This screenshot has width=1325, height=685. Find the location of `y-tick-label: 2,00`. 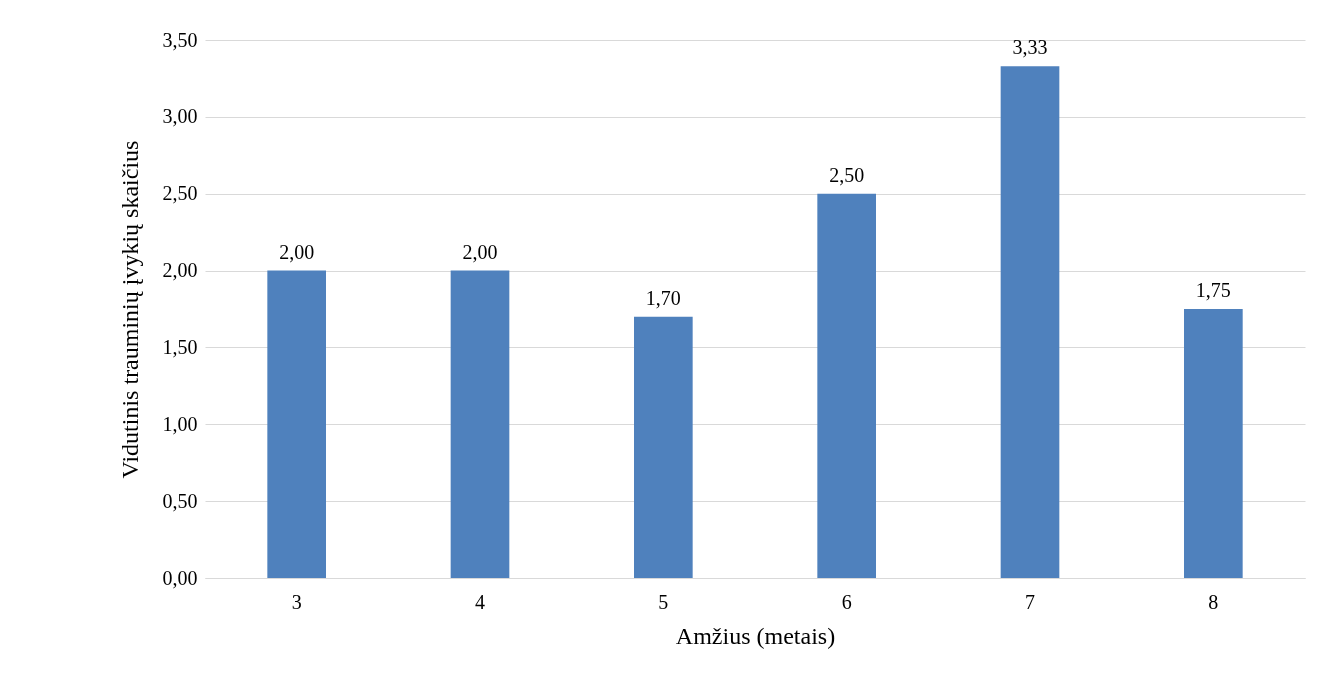

y-tick-label: 2,00 is located at coordinates (180, 270).